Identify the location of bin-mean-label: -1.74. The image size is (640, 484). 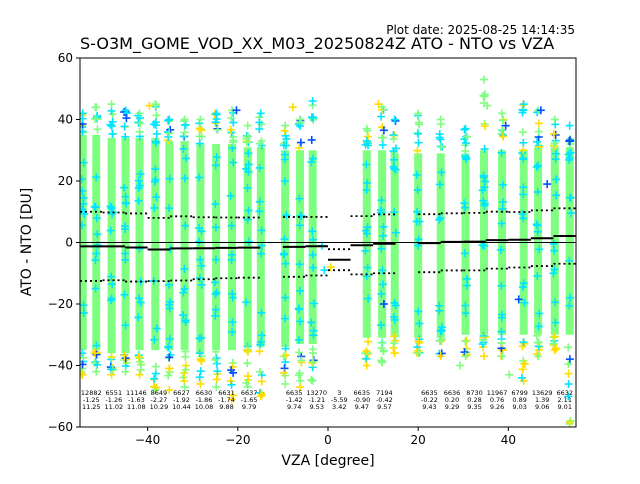
(226, 400).